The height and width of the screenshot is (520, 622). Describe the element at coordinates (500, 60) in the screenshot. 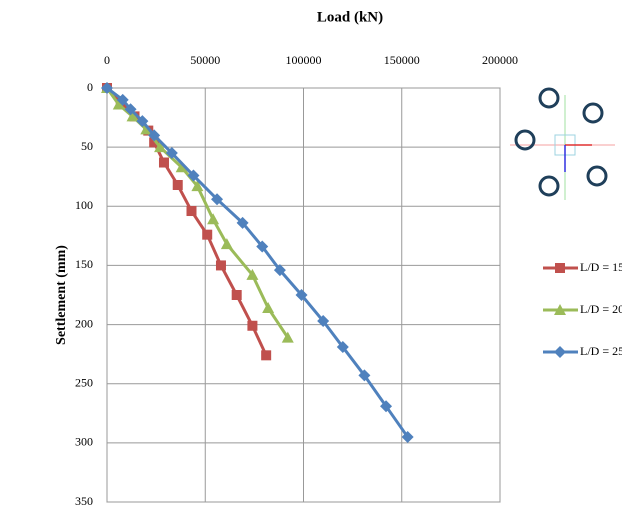

I see `x-tick-label: 200000` at that location.